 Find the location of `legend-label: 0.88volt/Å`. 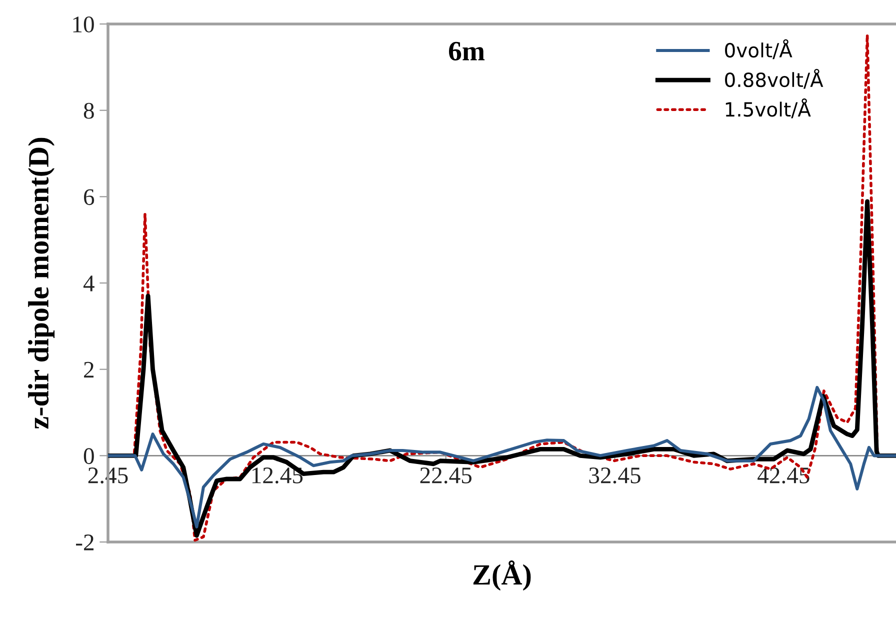

legend-label: 0.88volt/Å is located at coordinates (774, 78).